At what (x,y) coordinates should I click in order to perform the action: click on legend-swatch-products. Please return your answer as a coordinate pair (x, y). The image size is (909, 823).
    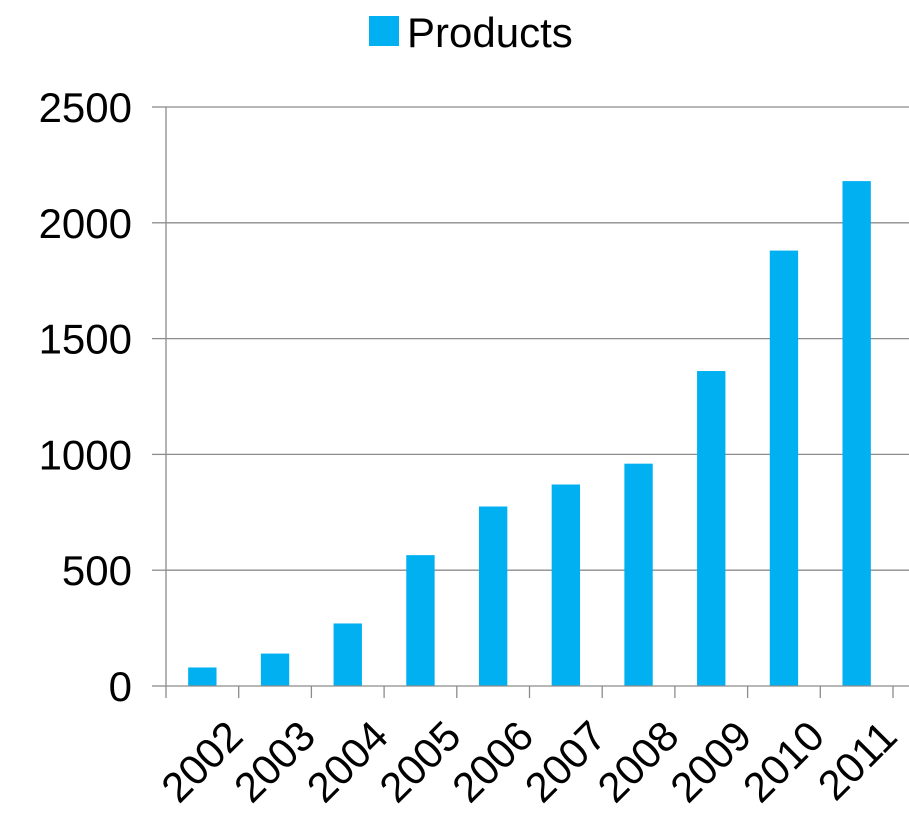
    Looking at the image, I should click on (384, 31).